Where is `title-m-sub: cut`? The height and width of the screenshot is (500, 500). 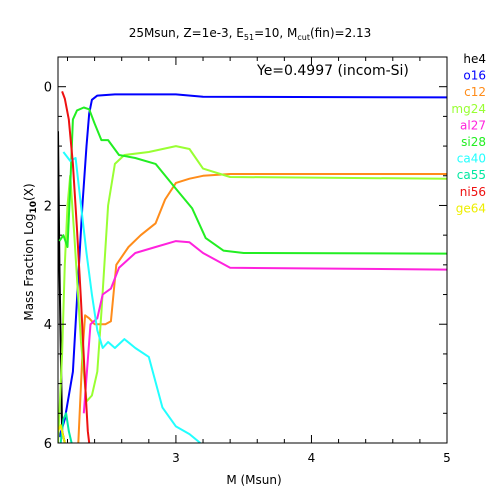
title-m-sub: cut is located at coordinates (303, 37).